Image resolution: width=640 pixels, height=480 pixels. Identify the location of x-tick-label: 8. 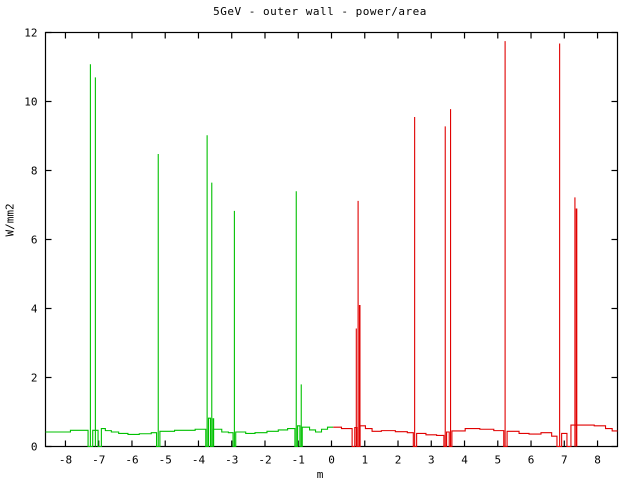
(597, 460).